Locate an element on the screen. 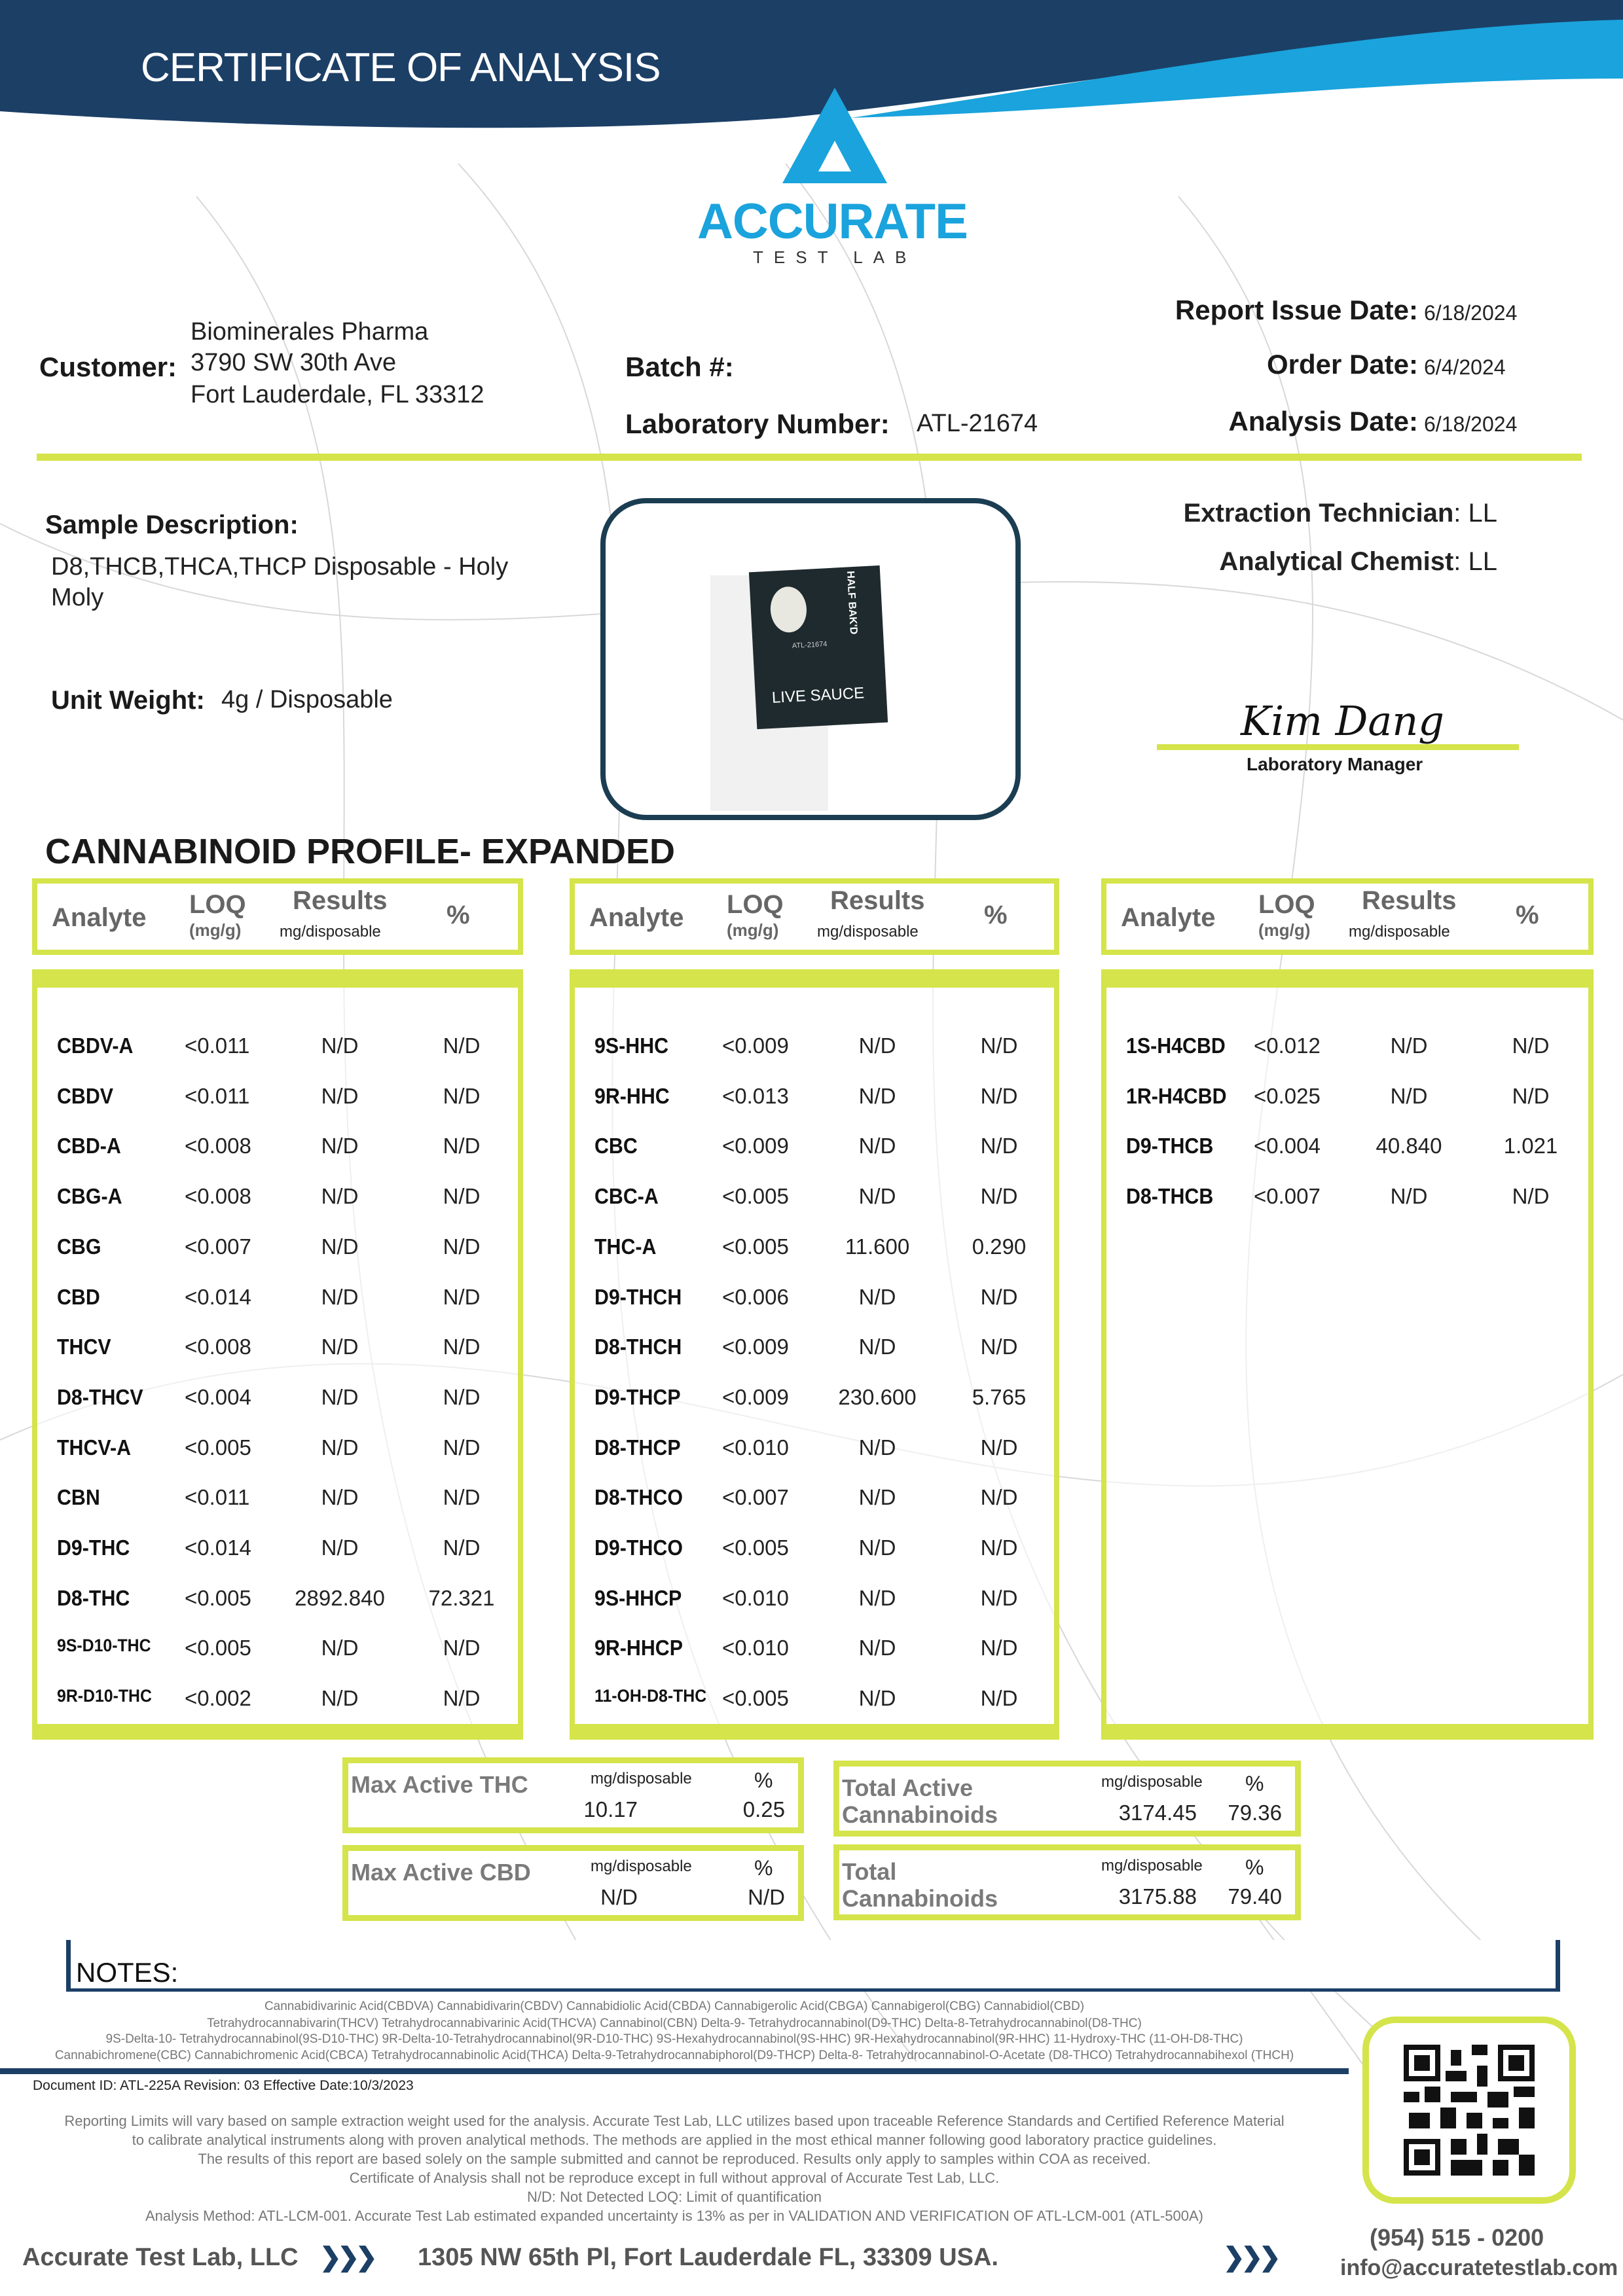 Image resolution: width=1623 pixels, height=2296 pixels. table-row: CBD <0.014 N/D N/D is located at coordinates (277, 1298).